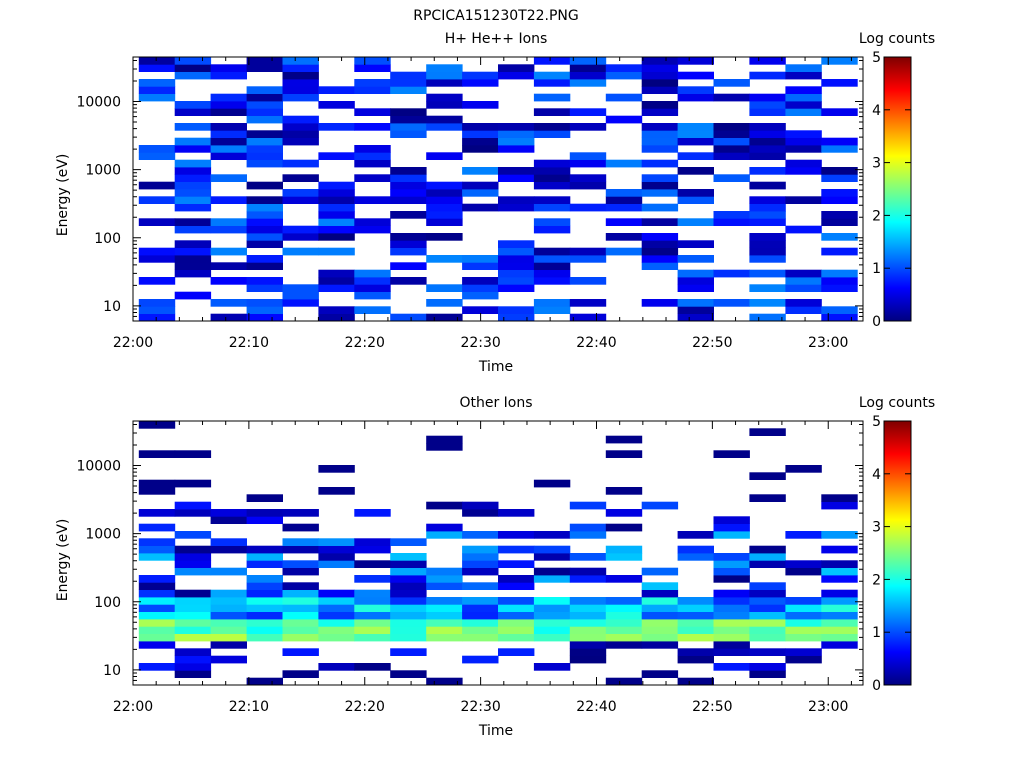 The image size is (1024, 768). Describe the element at coordinates (365, 707) in the screenshot. I see `x-tick-label: 22:20` at that location.